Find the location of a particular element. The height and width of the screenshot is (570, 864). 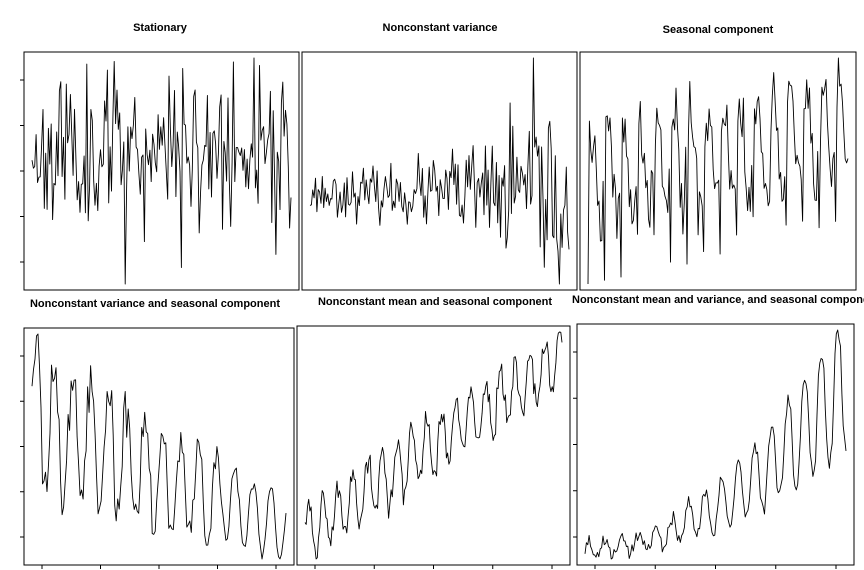

chart-title-mean-seasonal: Nonconstant mean and seasonal component is located at coordinates (435, 302).